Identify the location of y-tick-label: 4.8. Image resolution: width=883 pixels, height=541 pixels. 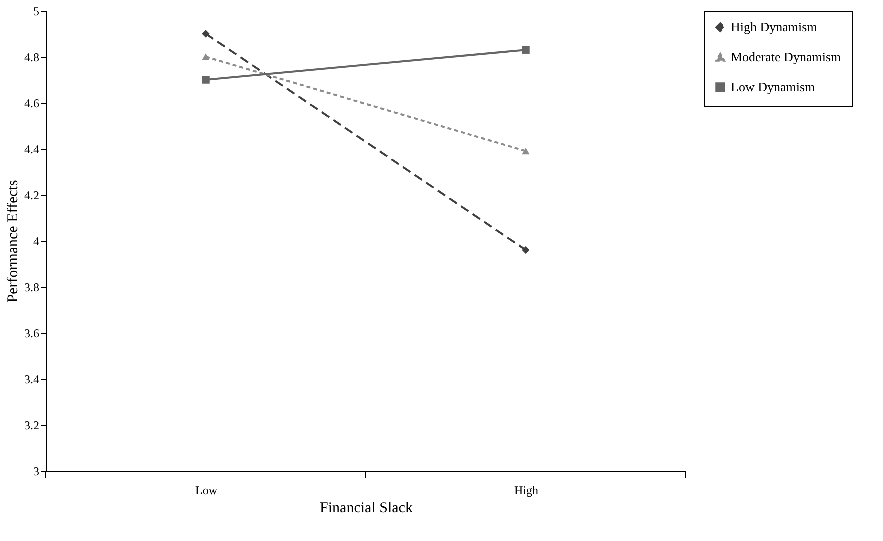
(32, 57).